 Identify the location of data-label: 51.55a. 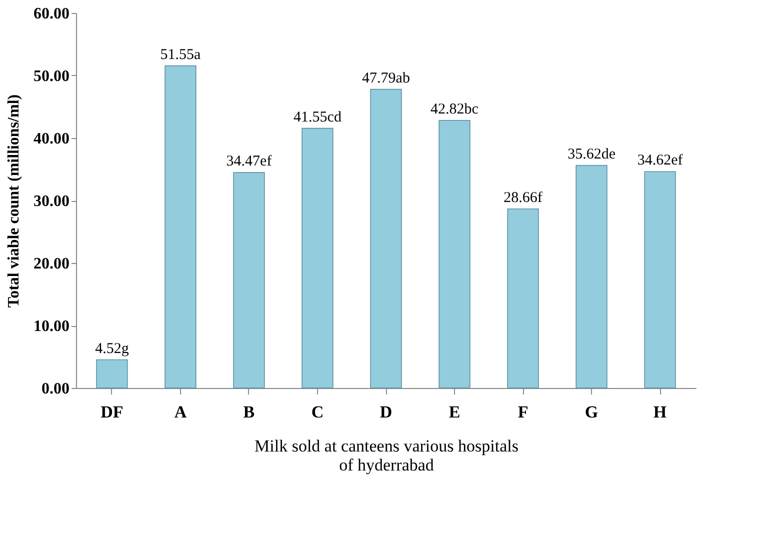
(181, 54).